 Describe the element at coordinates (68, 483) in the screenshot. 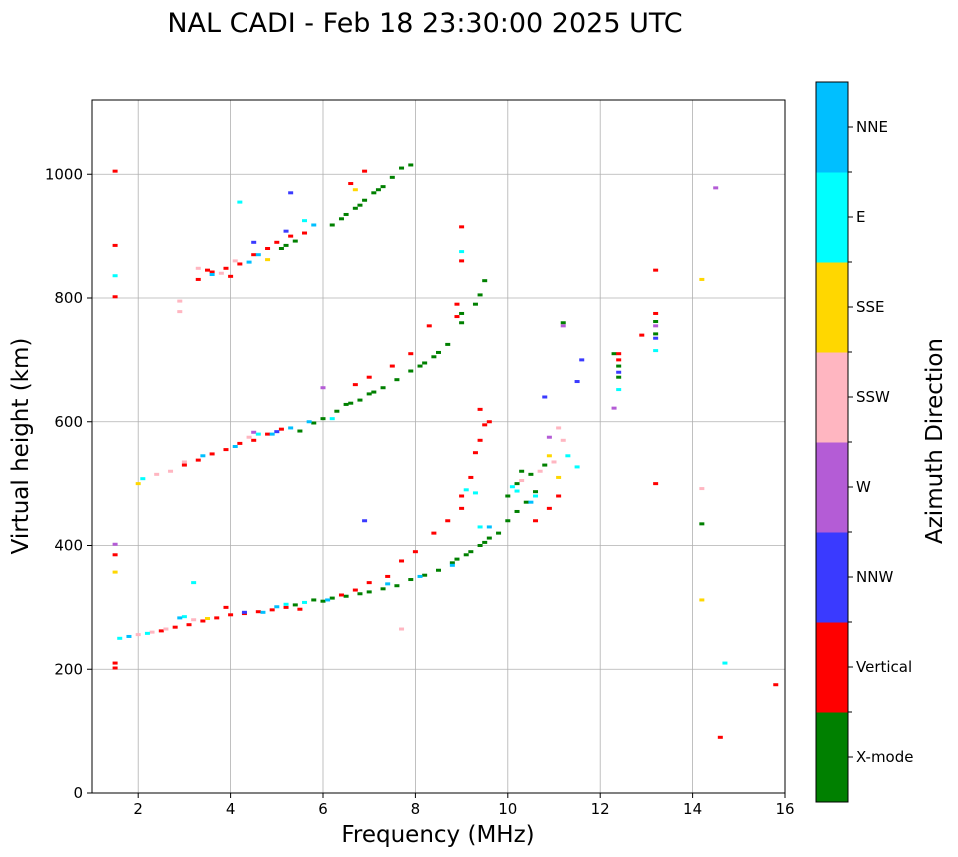

I see `y-axis-ticks: 0 200 400 600 800 1000` at that location.